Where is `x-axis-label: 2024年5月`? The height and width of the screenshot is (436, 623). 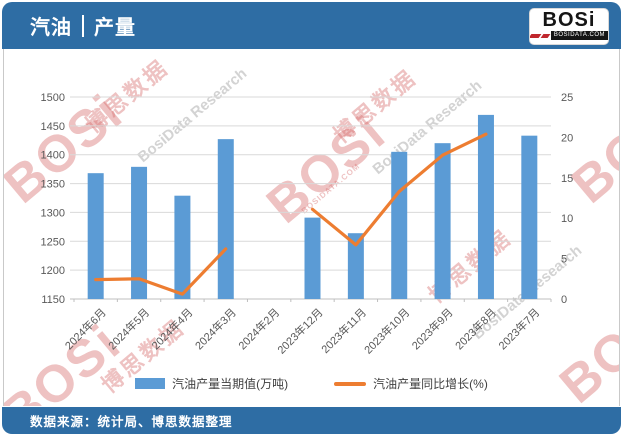 x-axis-label: 2024年5月 is located at coordinates (128, 328).